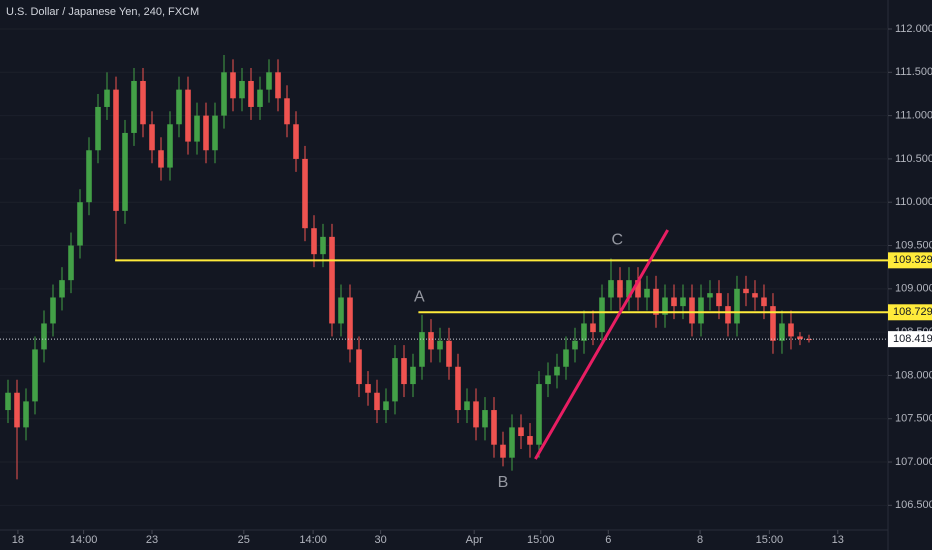  What do you see at coordinates (474, 540) in the screenshot?
I see `x-tick-label: Apr` at bounding box center [474, 540].